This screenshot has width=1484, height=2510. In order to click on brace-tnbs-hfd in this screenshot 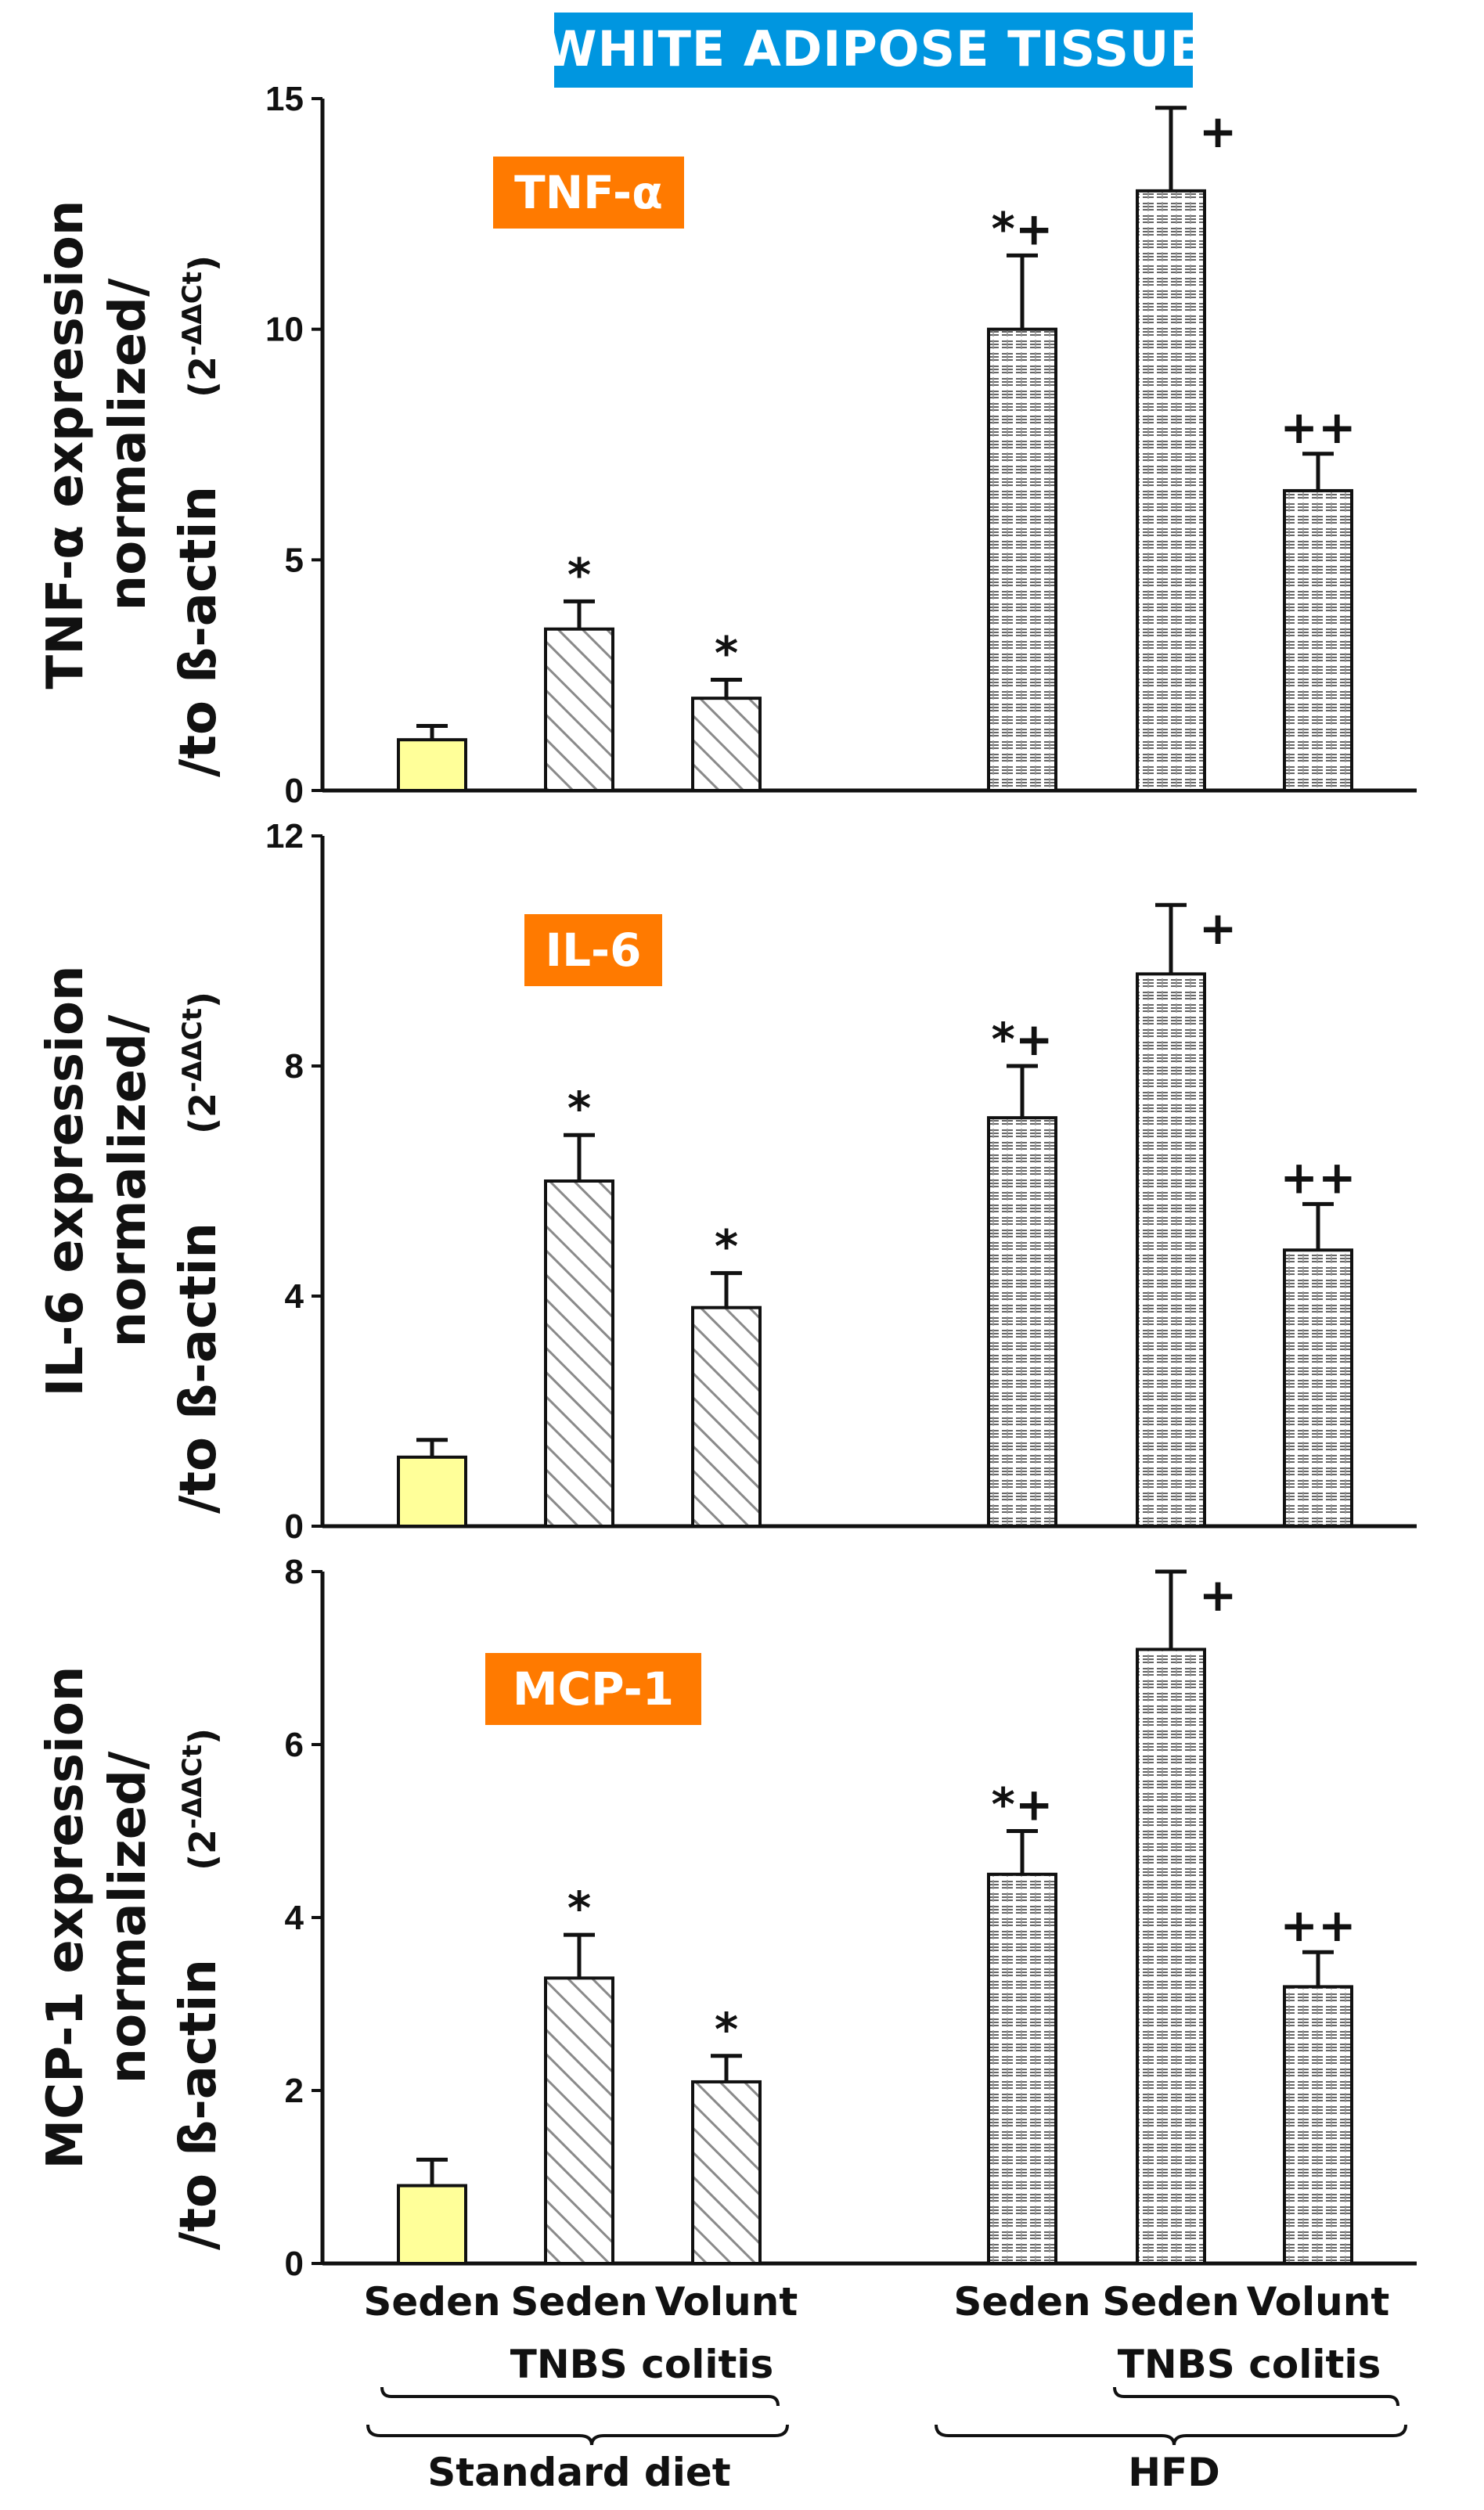, I will do `click(1256, 2396)`.